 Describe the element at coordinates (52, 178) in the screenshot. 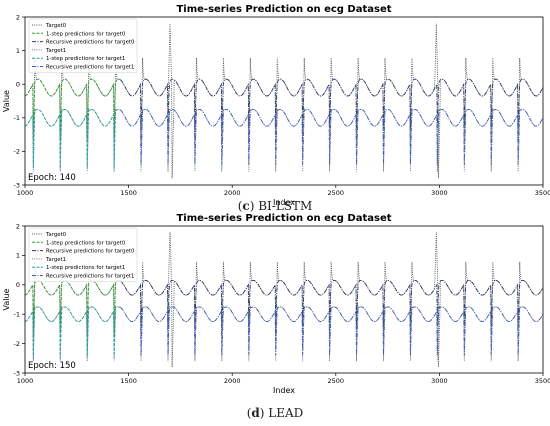

I see `epoch-annotation: Epoch: 140` at that location.